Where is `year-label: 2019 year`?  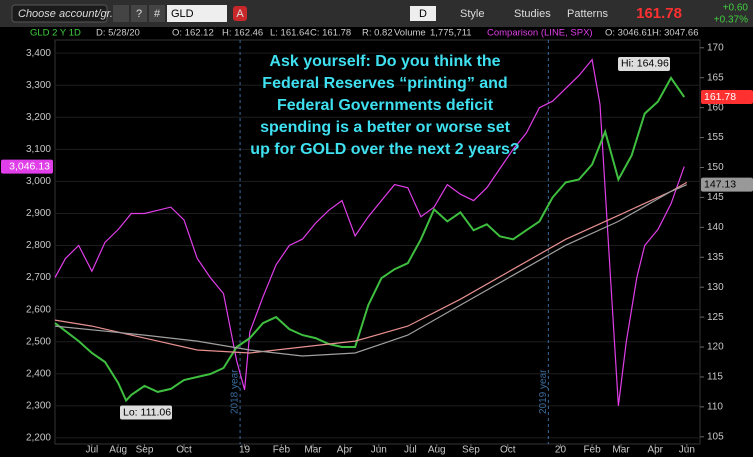
year-label: 2019 year is located at coordinates (543, 391).